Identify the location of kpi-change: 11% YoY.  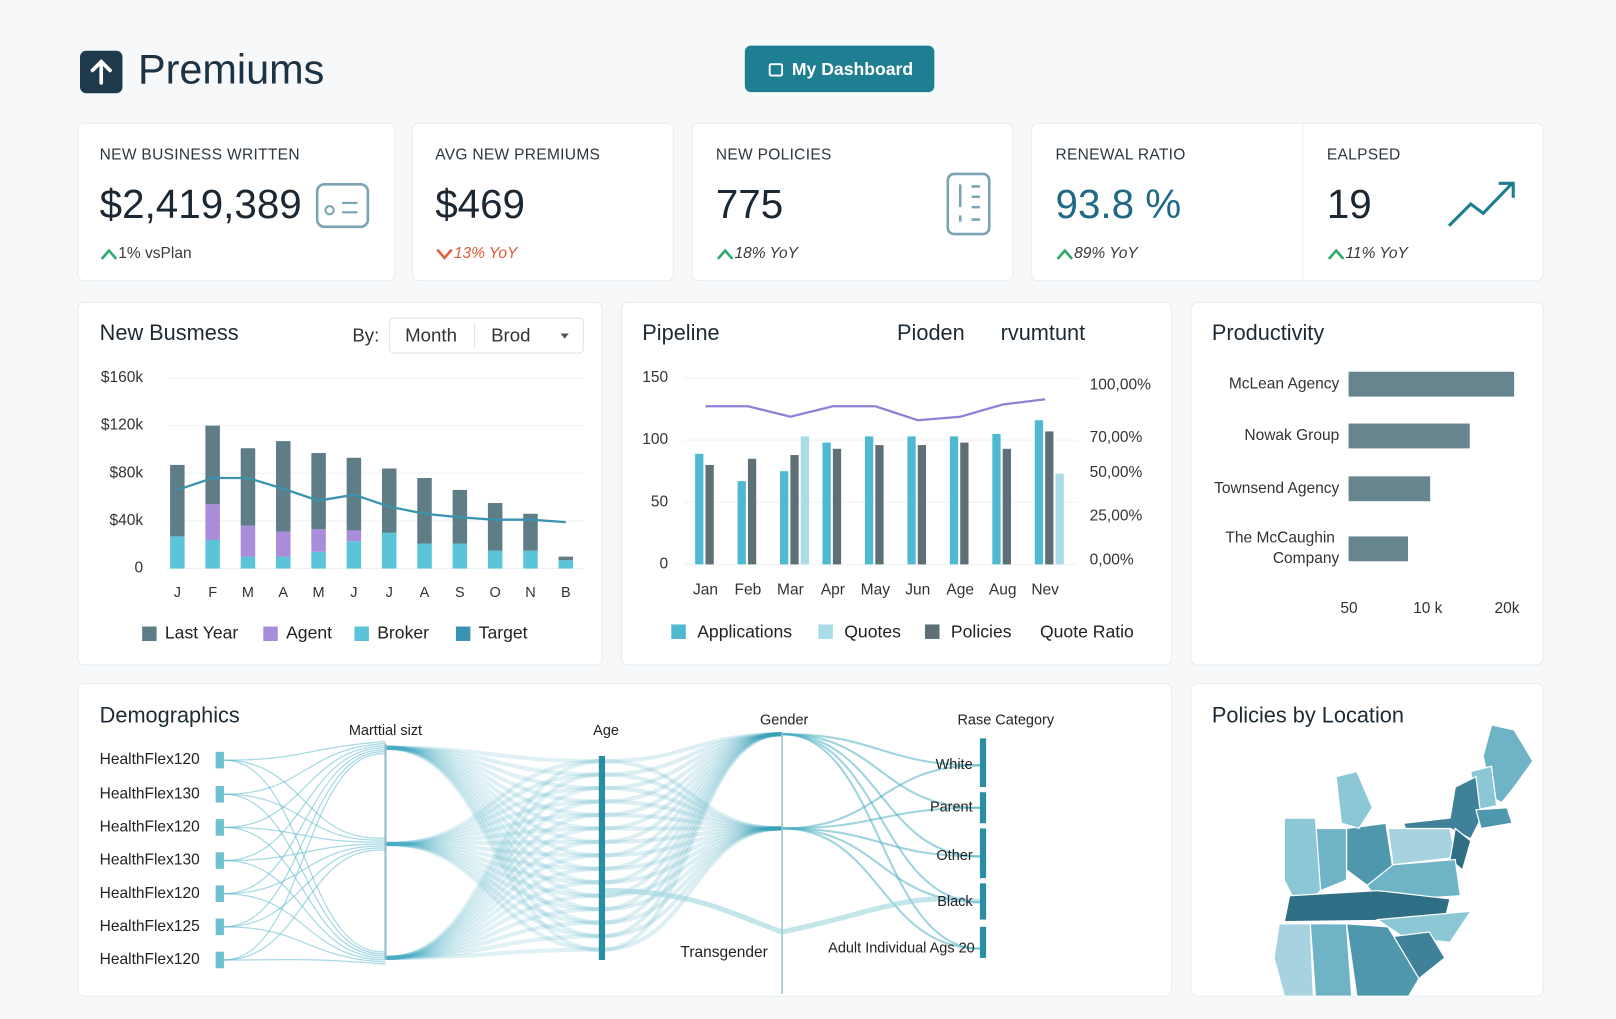
(1377, 253).